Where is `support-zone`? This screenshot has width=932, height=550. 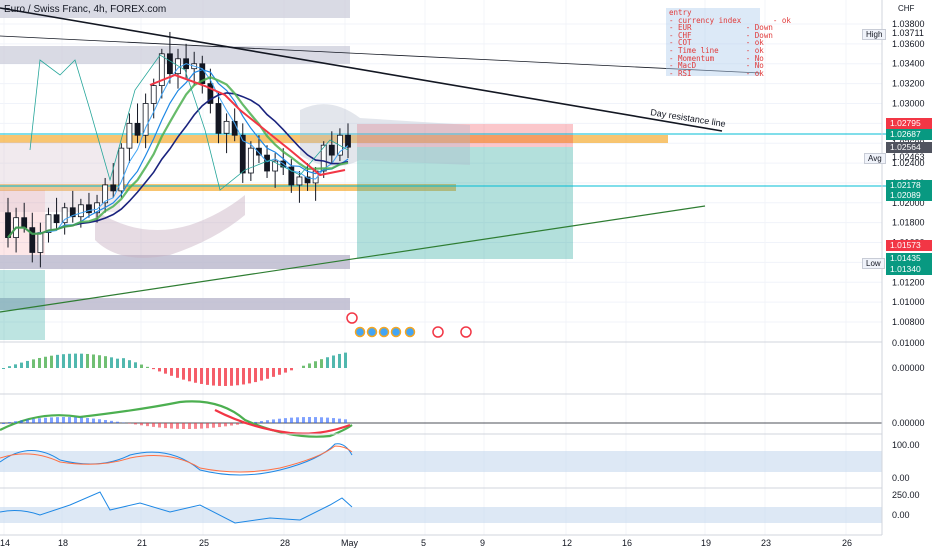 support-zone is located at coordinates (228, 187).